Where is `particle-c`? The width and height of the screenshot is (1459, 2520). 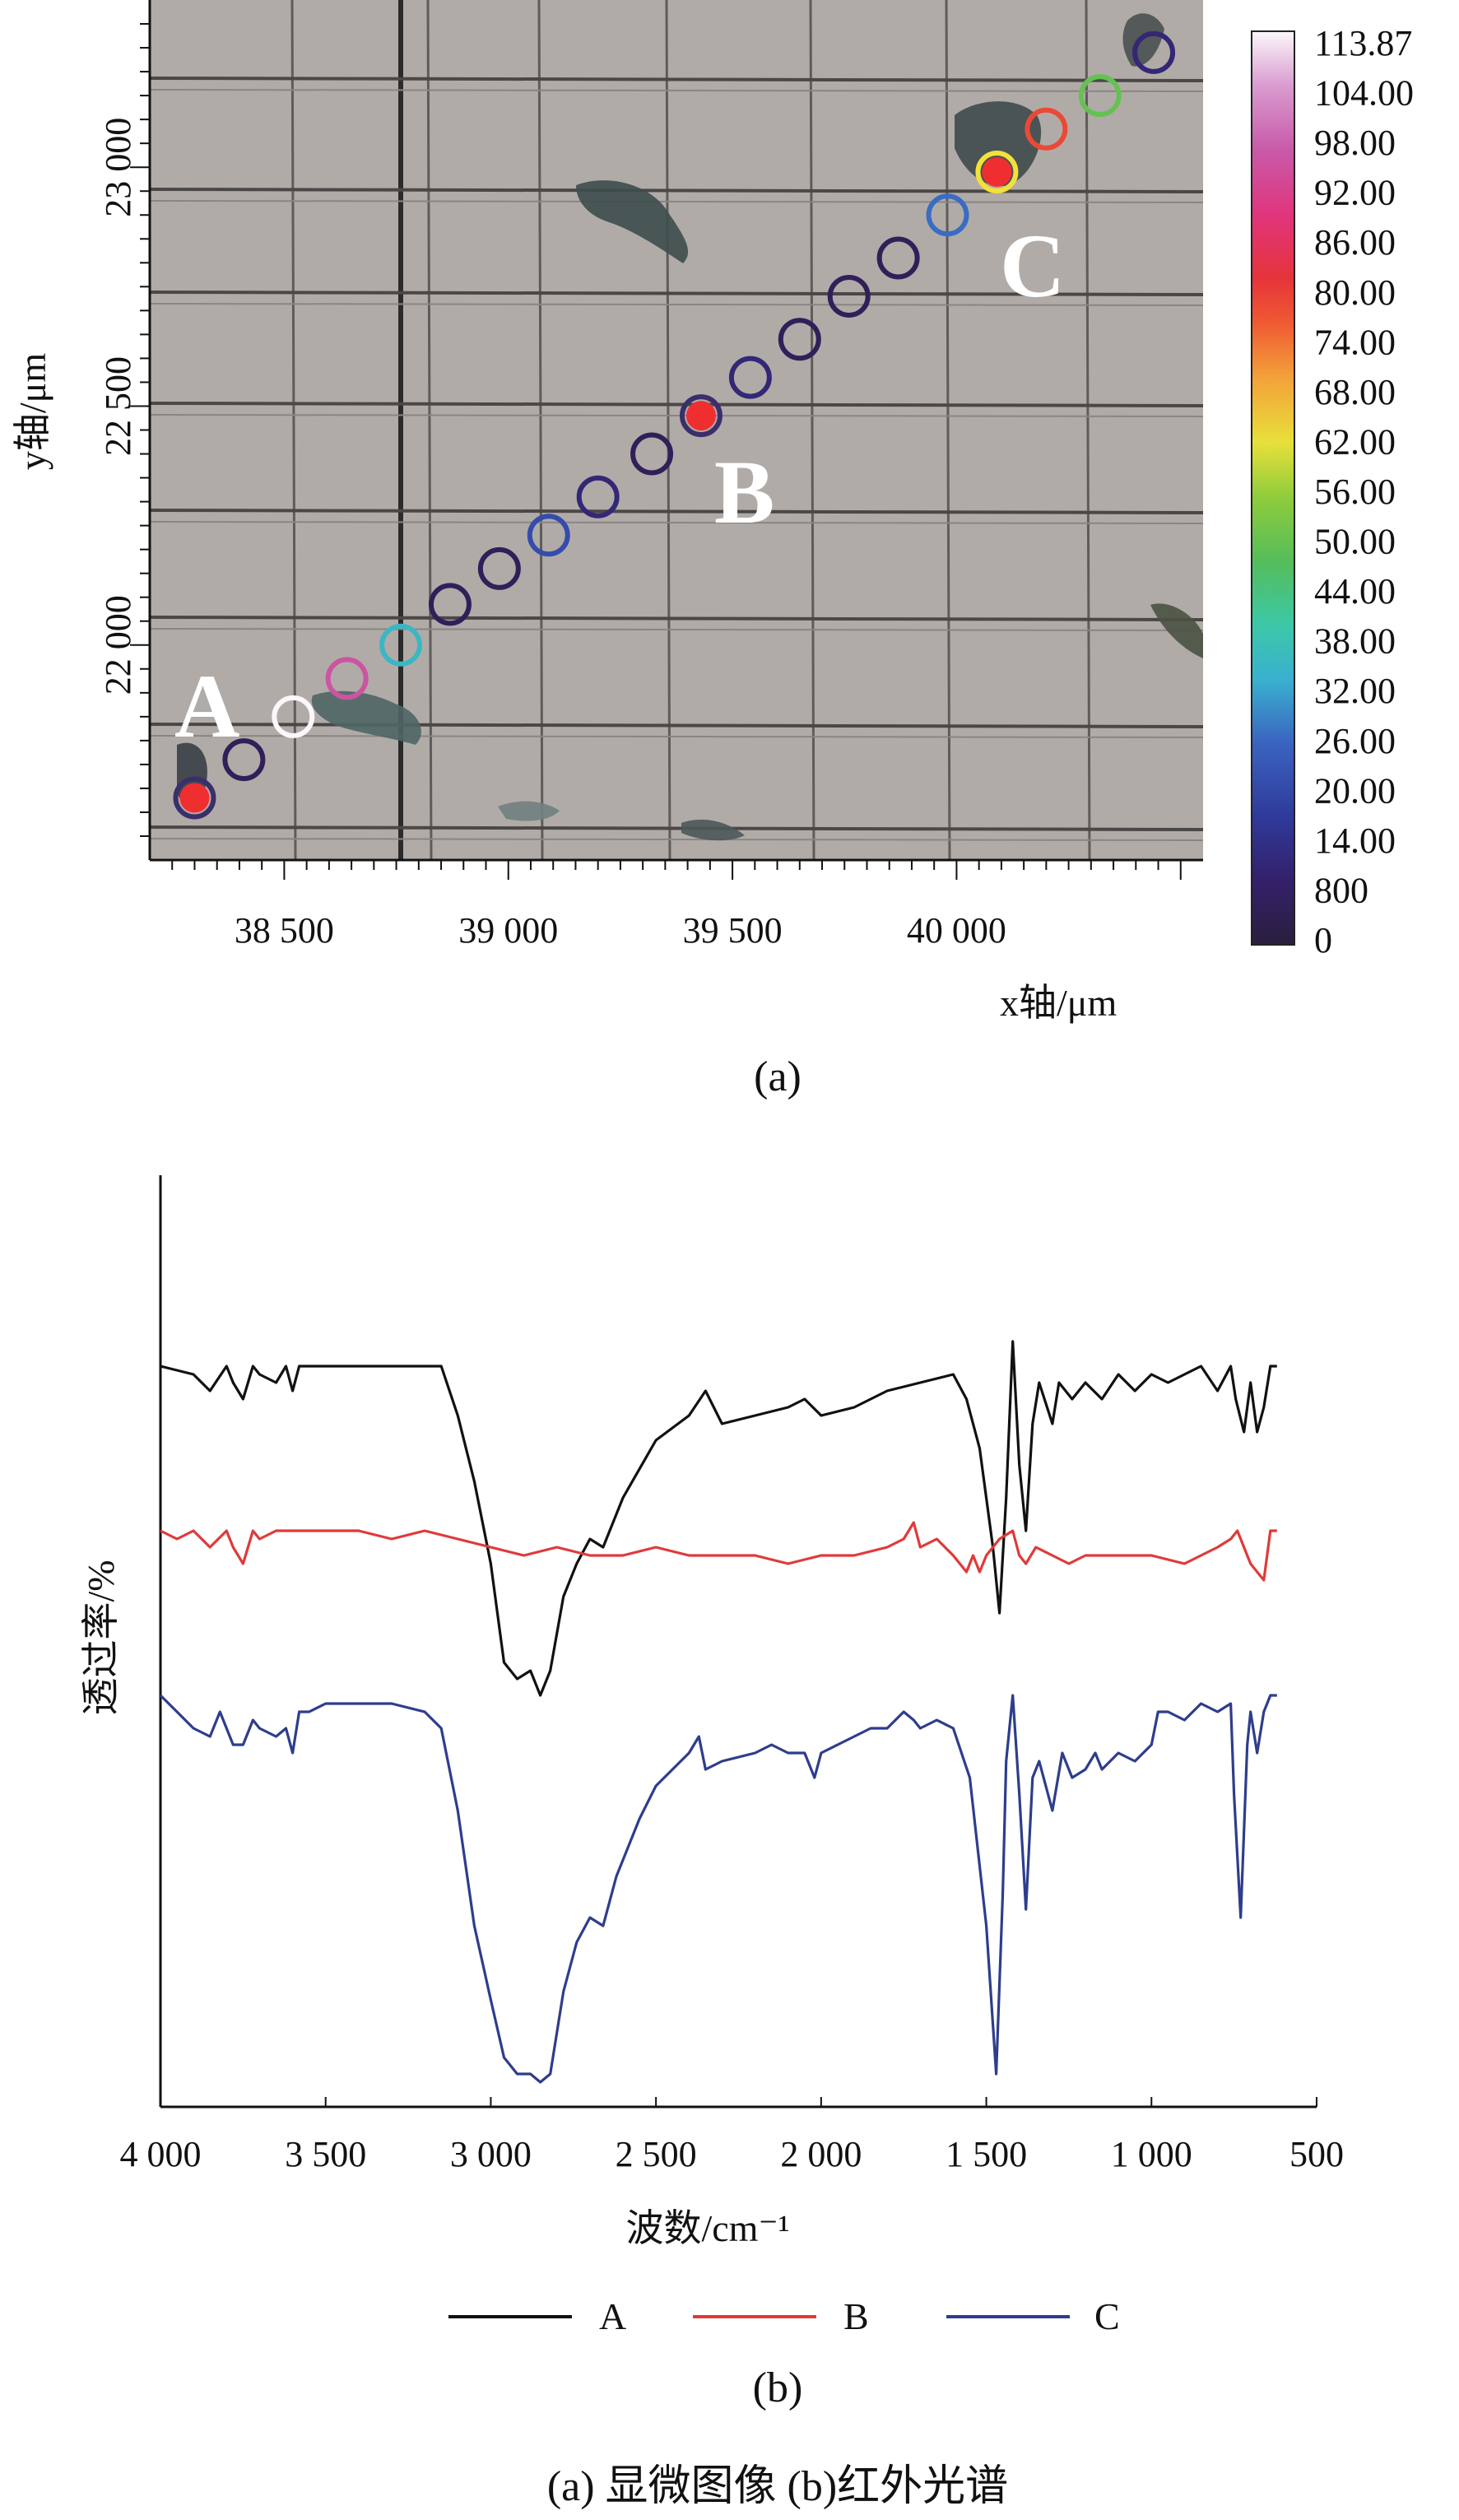 particle-c is located at coordinates (998, 144).